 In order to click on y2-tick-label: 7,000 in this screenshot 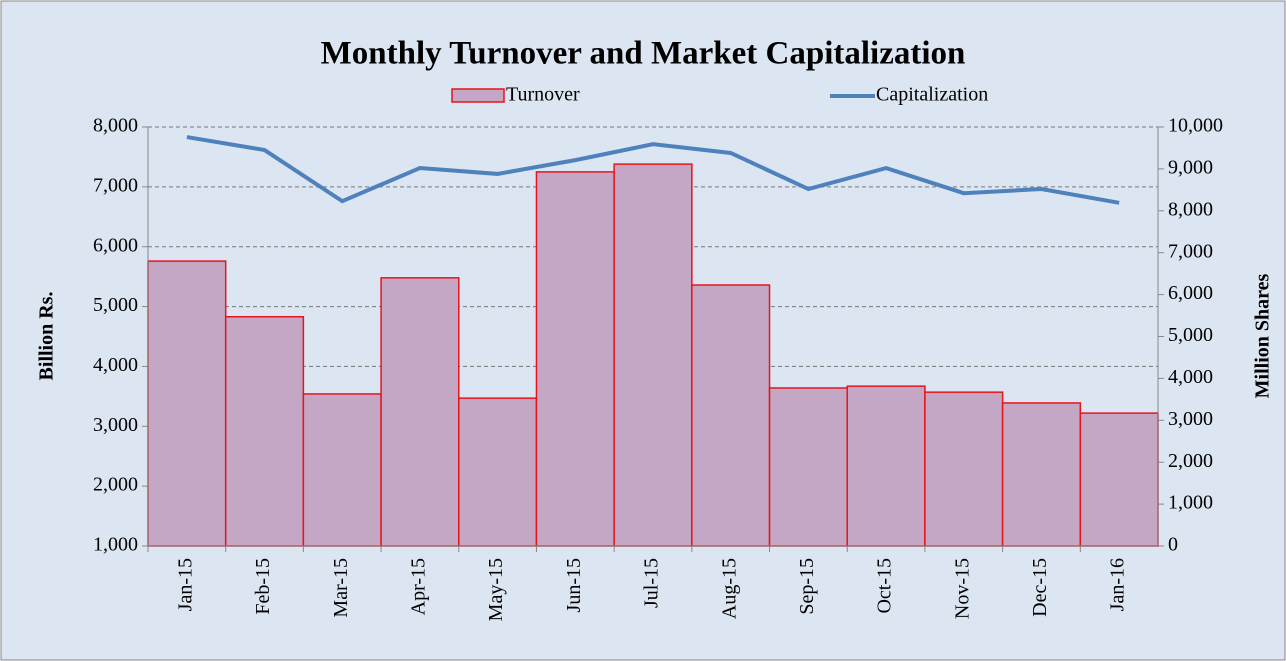, I will do `click(1190, 251)`.